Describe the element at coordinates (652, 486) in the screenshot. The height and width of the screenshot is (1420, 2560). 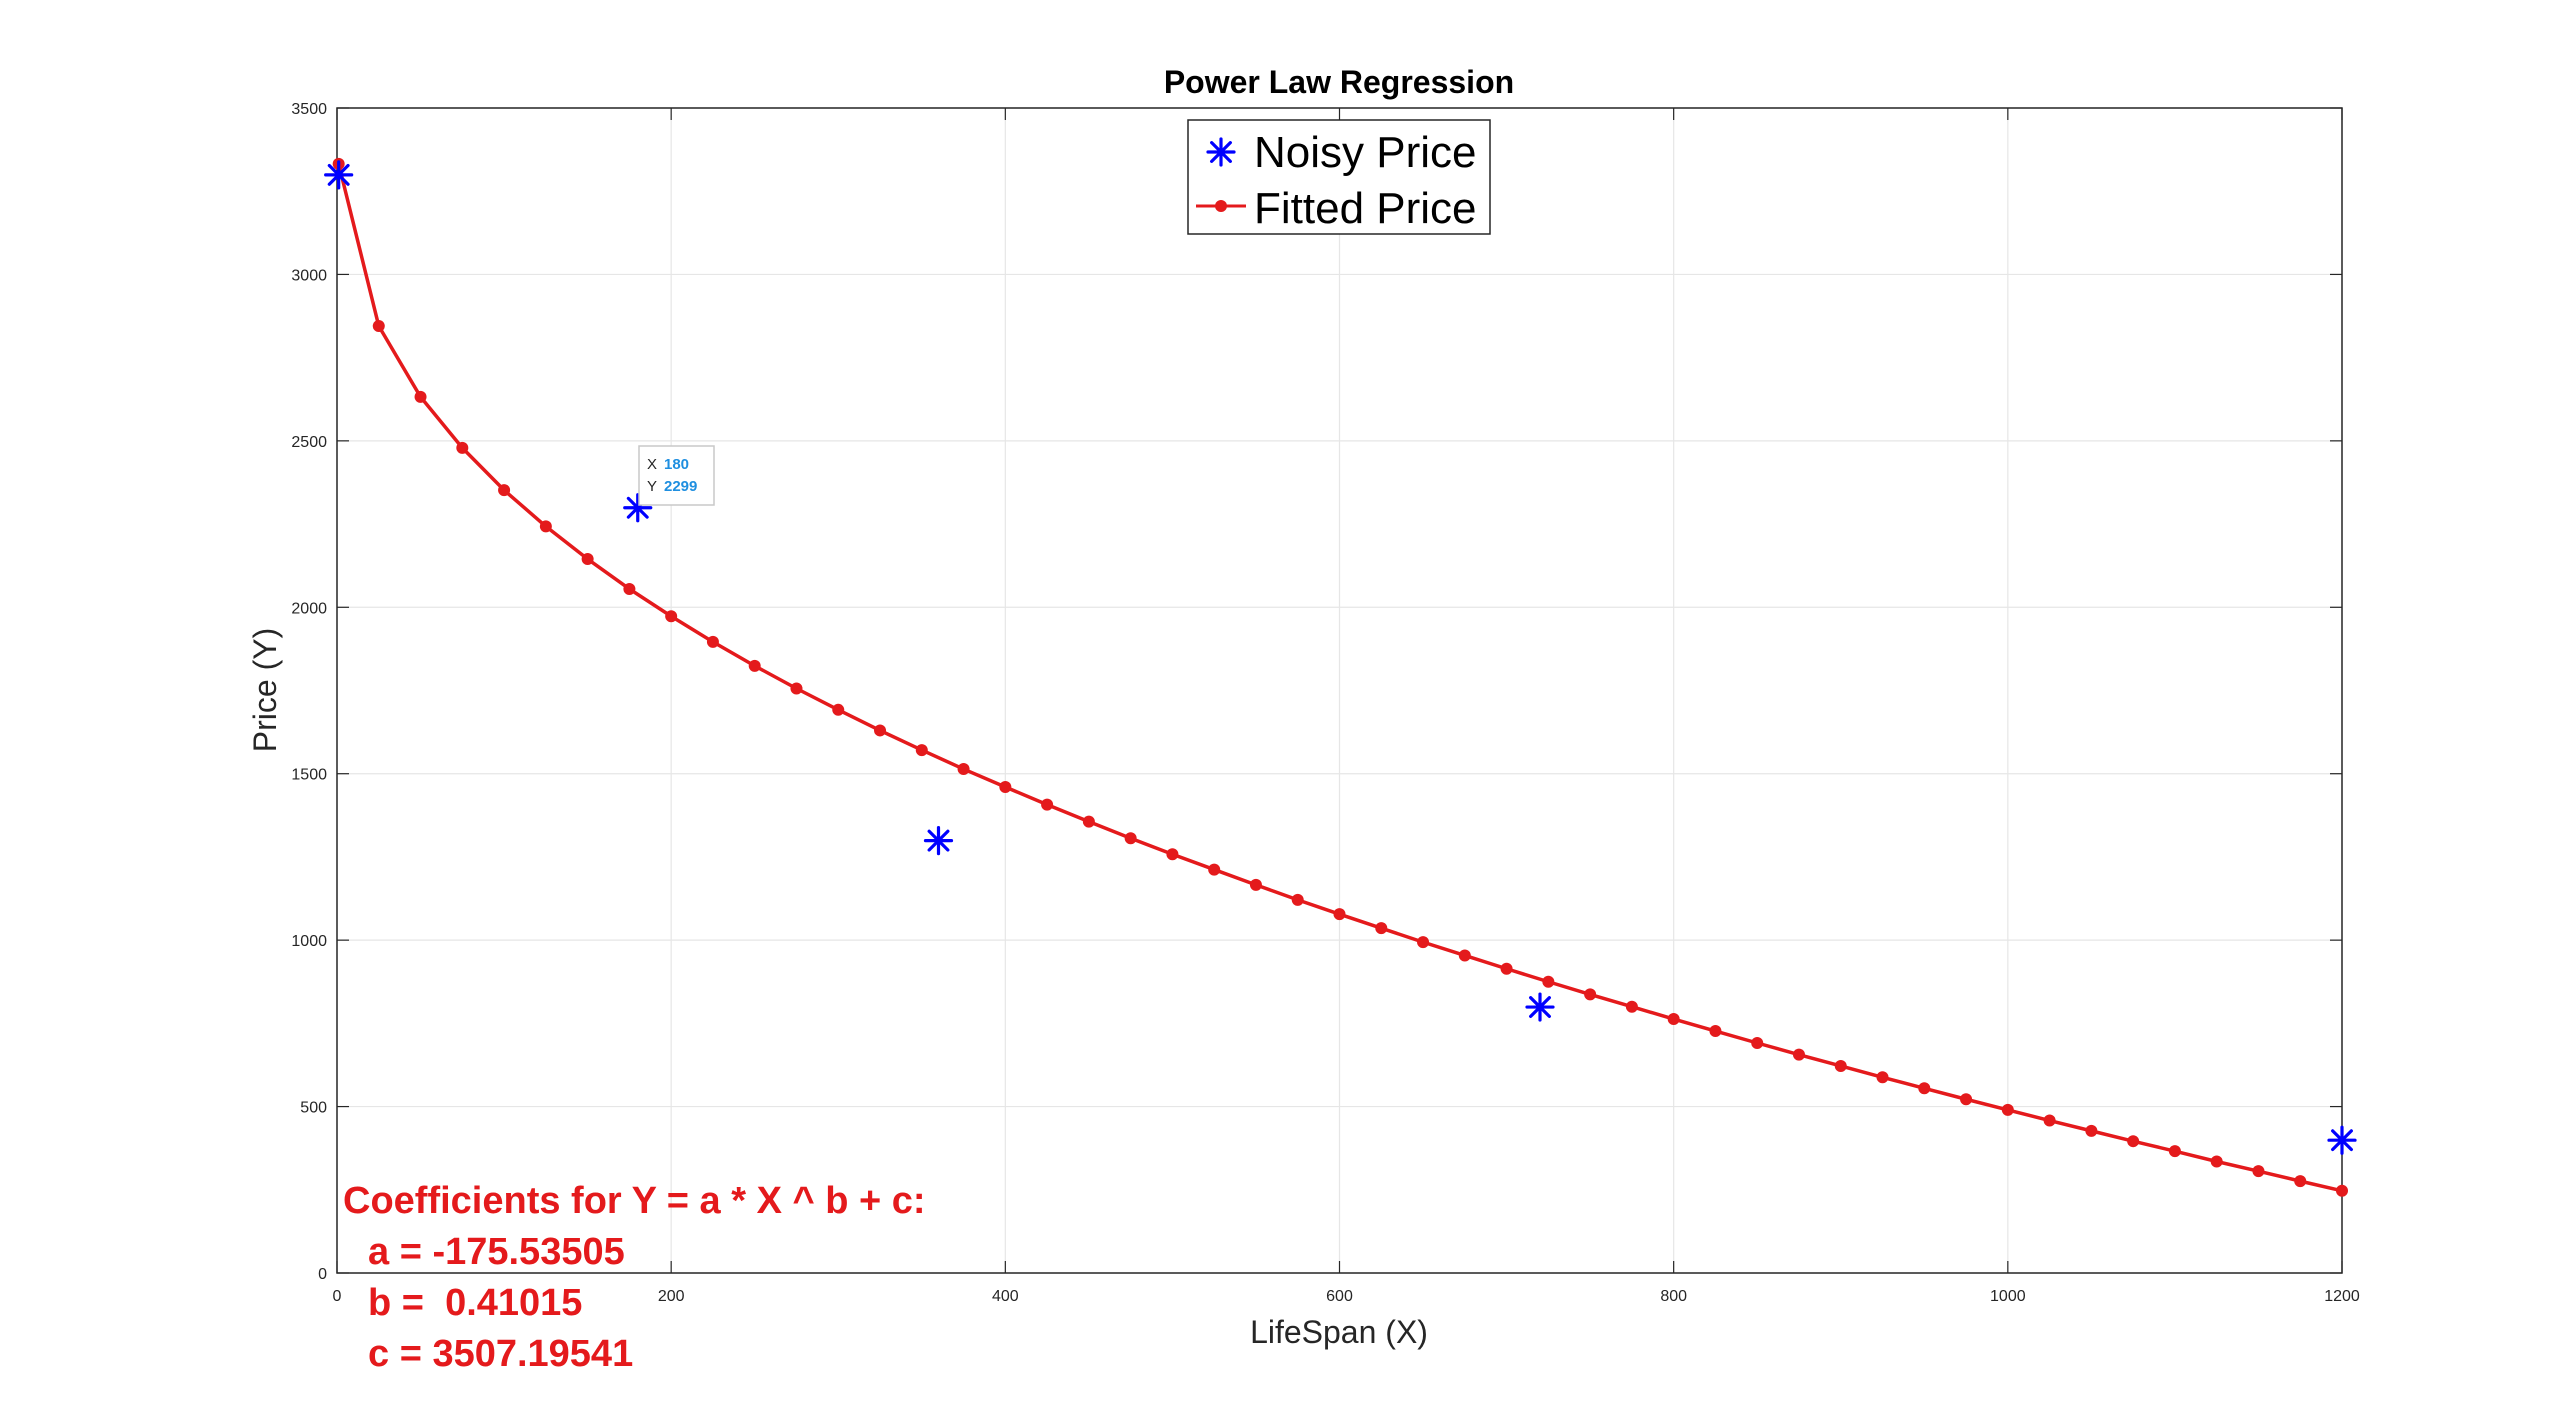
I see `data-tip-y-label: Y` at that location.